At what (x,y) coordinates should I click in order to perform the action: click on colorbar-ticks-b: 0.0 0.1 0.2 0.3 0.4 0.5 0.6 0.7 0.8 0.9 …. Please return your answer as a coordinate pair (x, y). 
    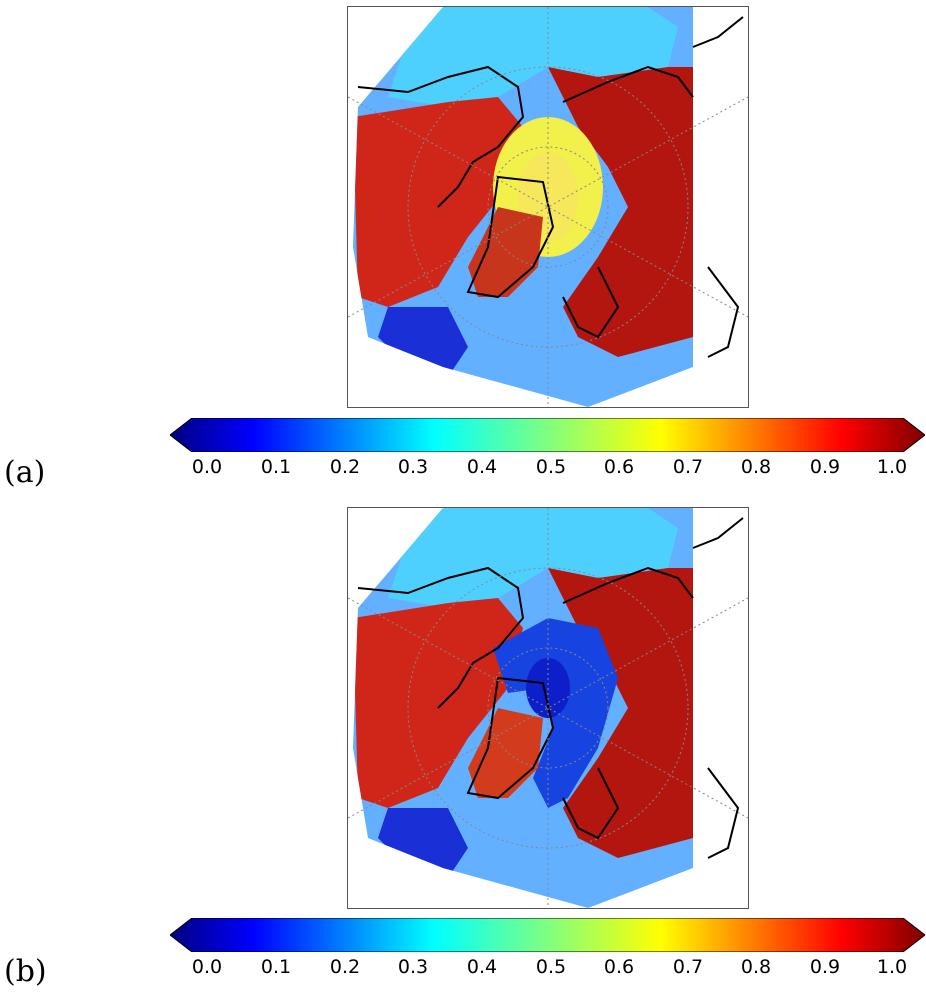
    Looking at the image, I should click on (547, 968).